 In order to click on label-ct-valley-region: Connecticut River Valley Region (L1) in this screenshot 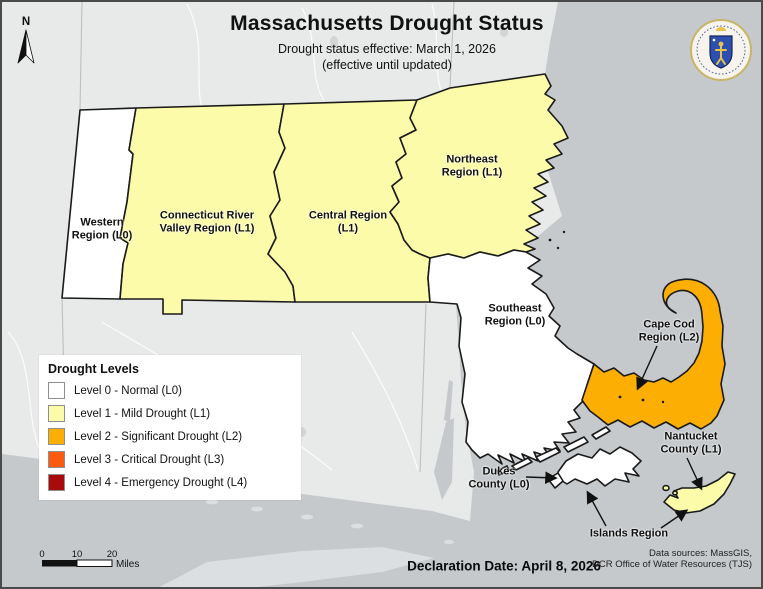, I will do `click(207, 222)`.